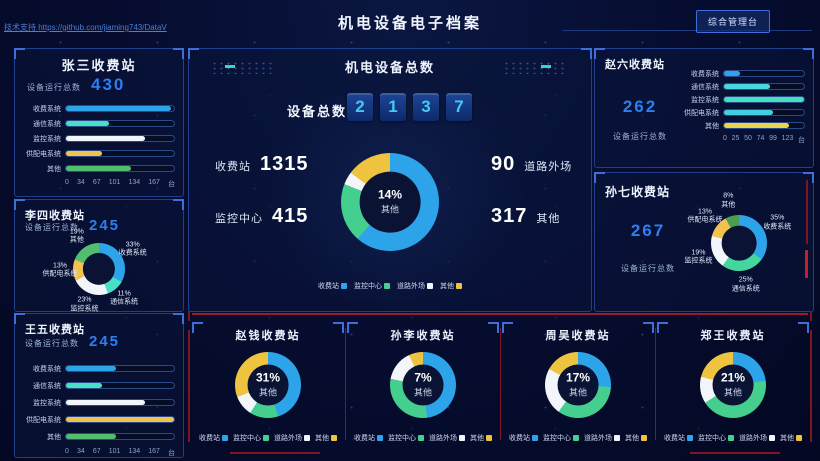 This screenshot has width=820, height=461. I want to click on legend-sunli: 收费站 监控中心 道路外场 其他, so click(423, 438).